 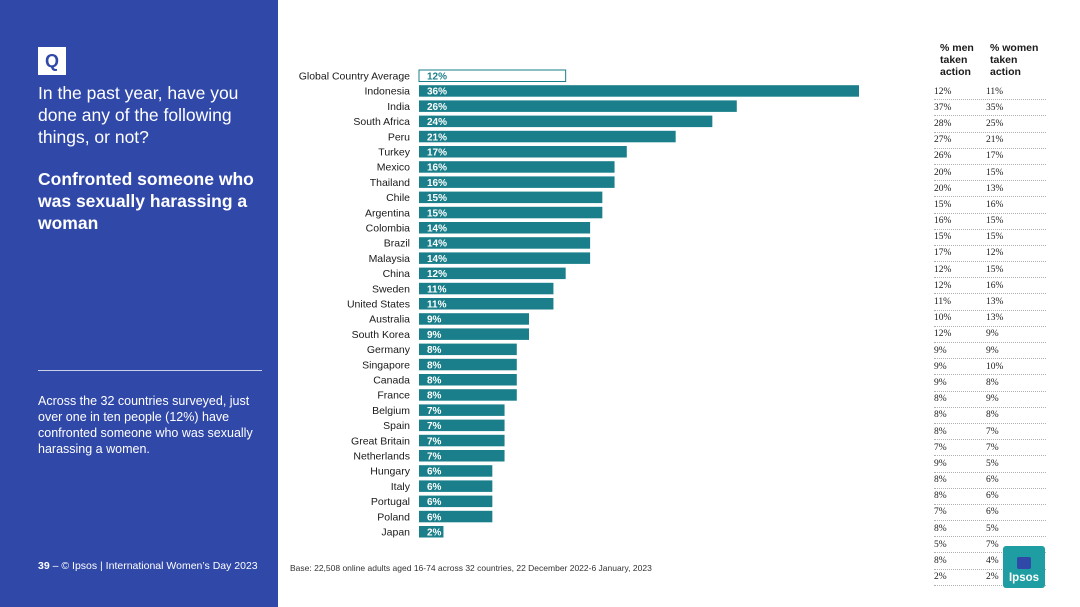 I want to click on bar-value-label: 24%, so click(x=437, y=122).